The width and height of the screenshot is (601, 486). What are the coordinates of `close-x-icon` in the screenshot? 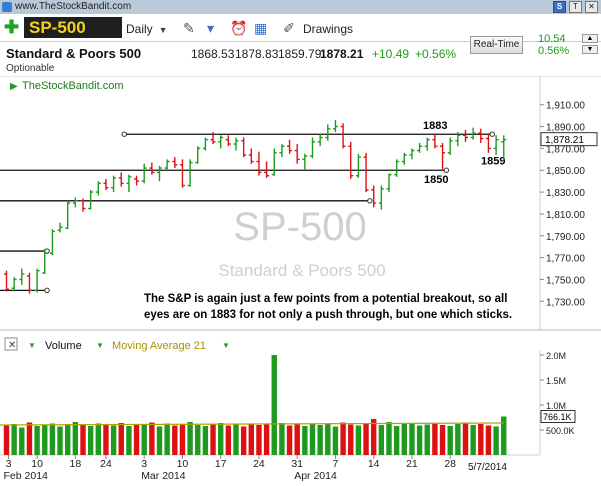 It's located at (11, 344).